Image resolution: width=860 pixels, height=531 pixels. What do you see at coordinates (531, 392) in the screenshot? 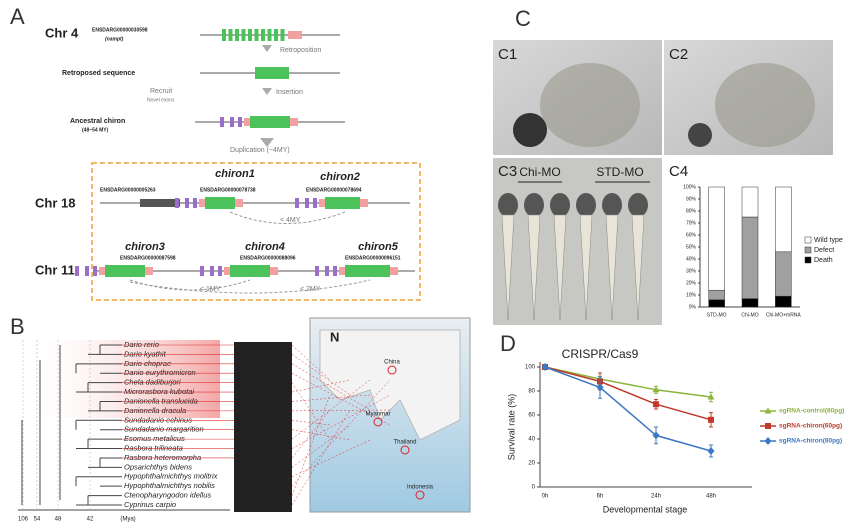
I see `y-tick-label: 80` at bounding box center [531, 392].